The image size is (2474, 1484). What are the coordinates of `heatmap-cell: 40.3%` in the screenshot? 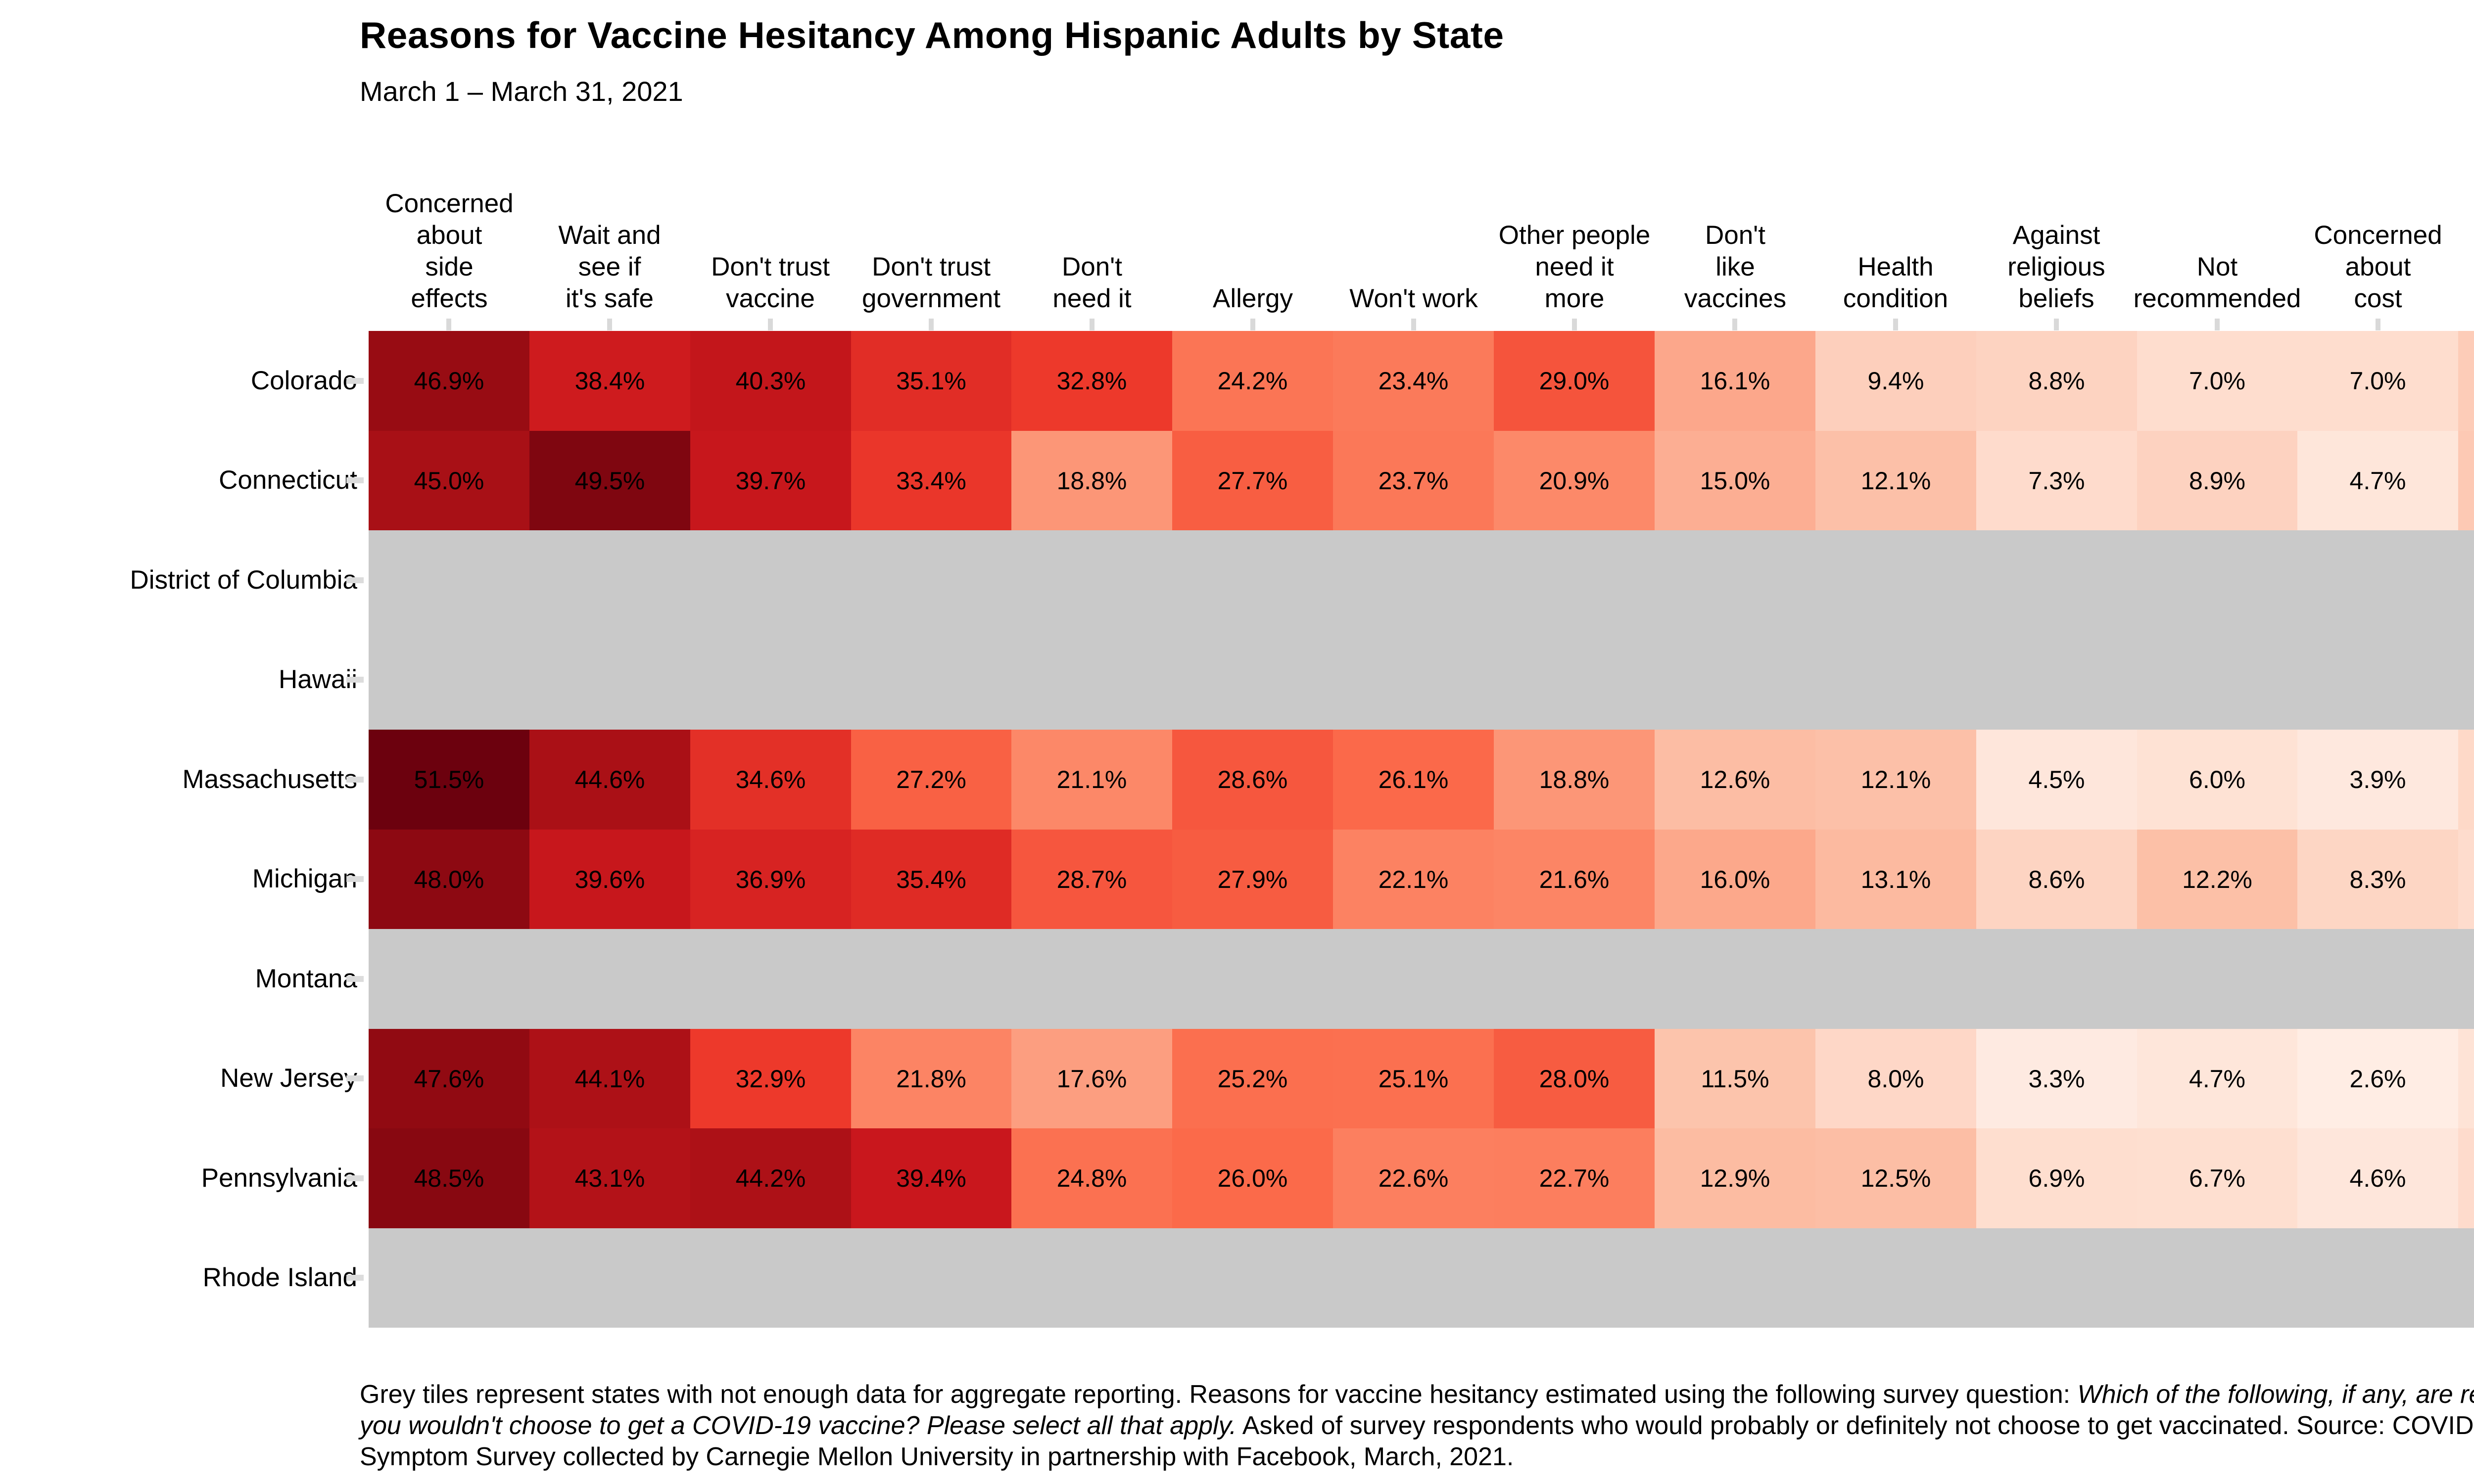 It's located at (770, 381).